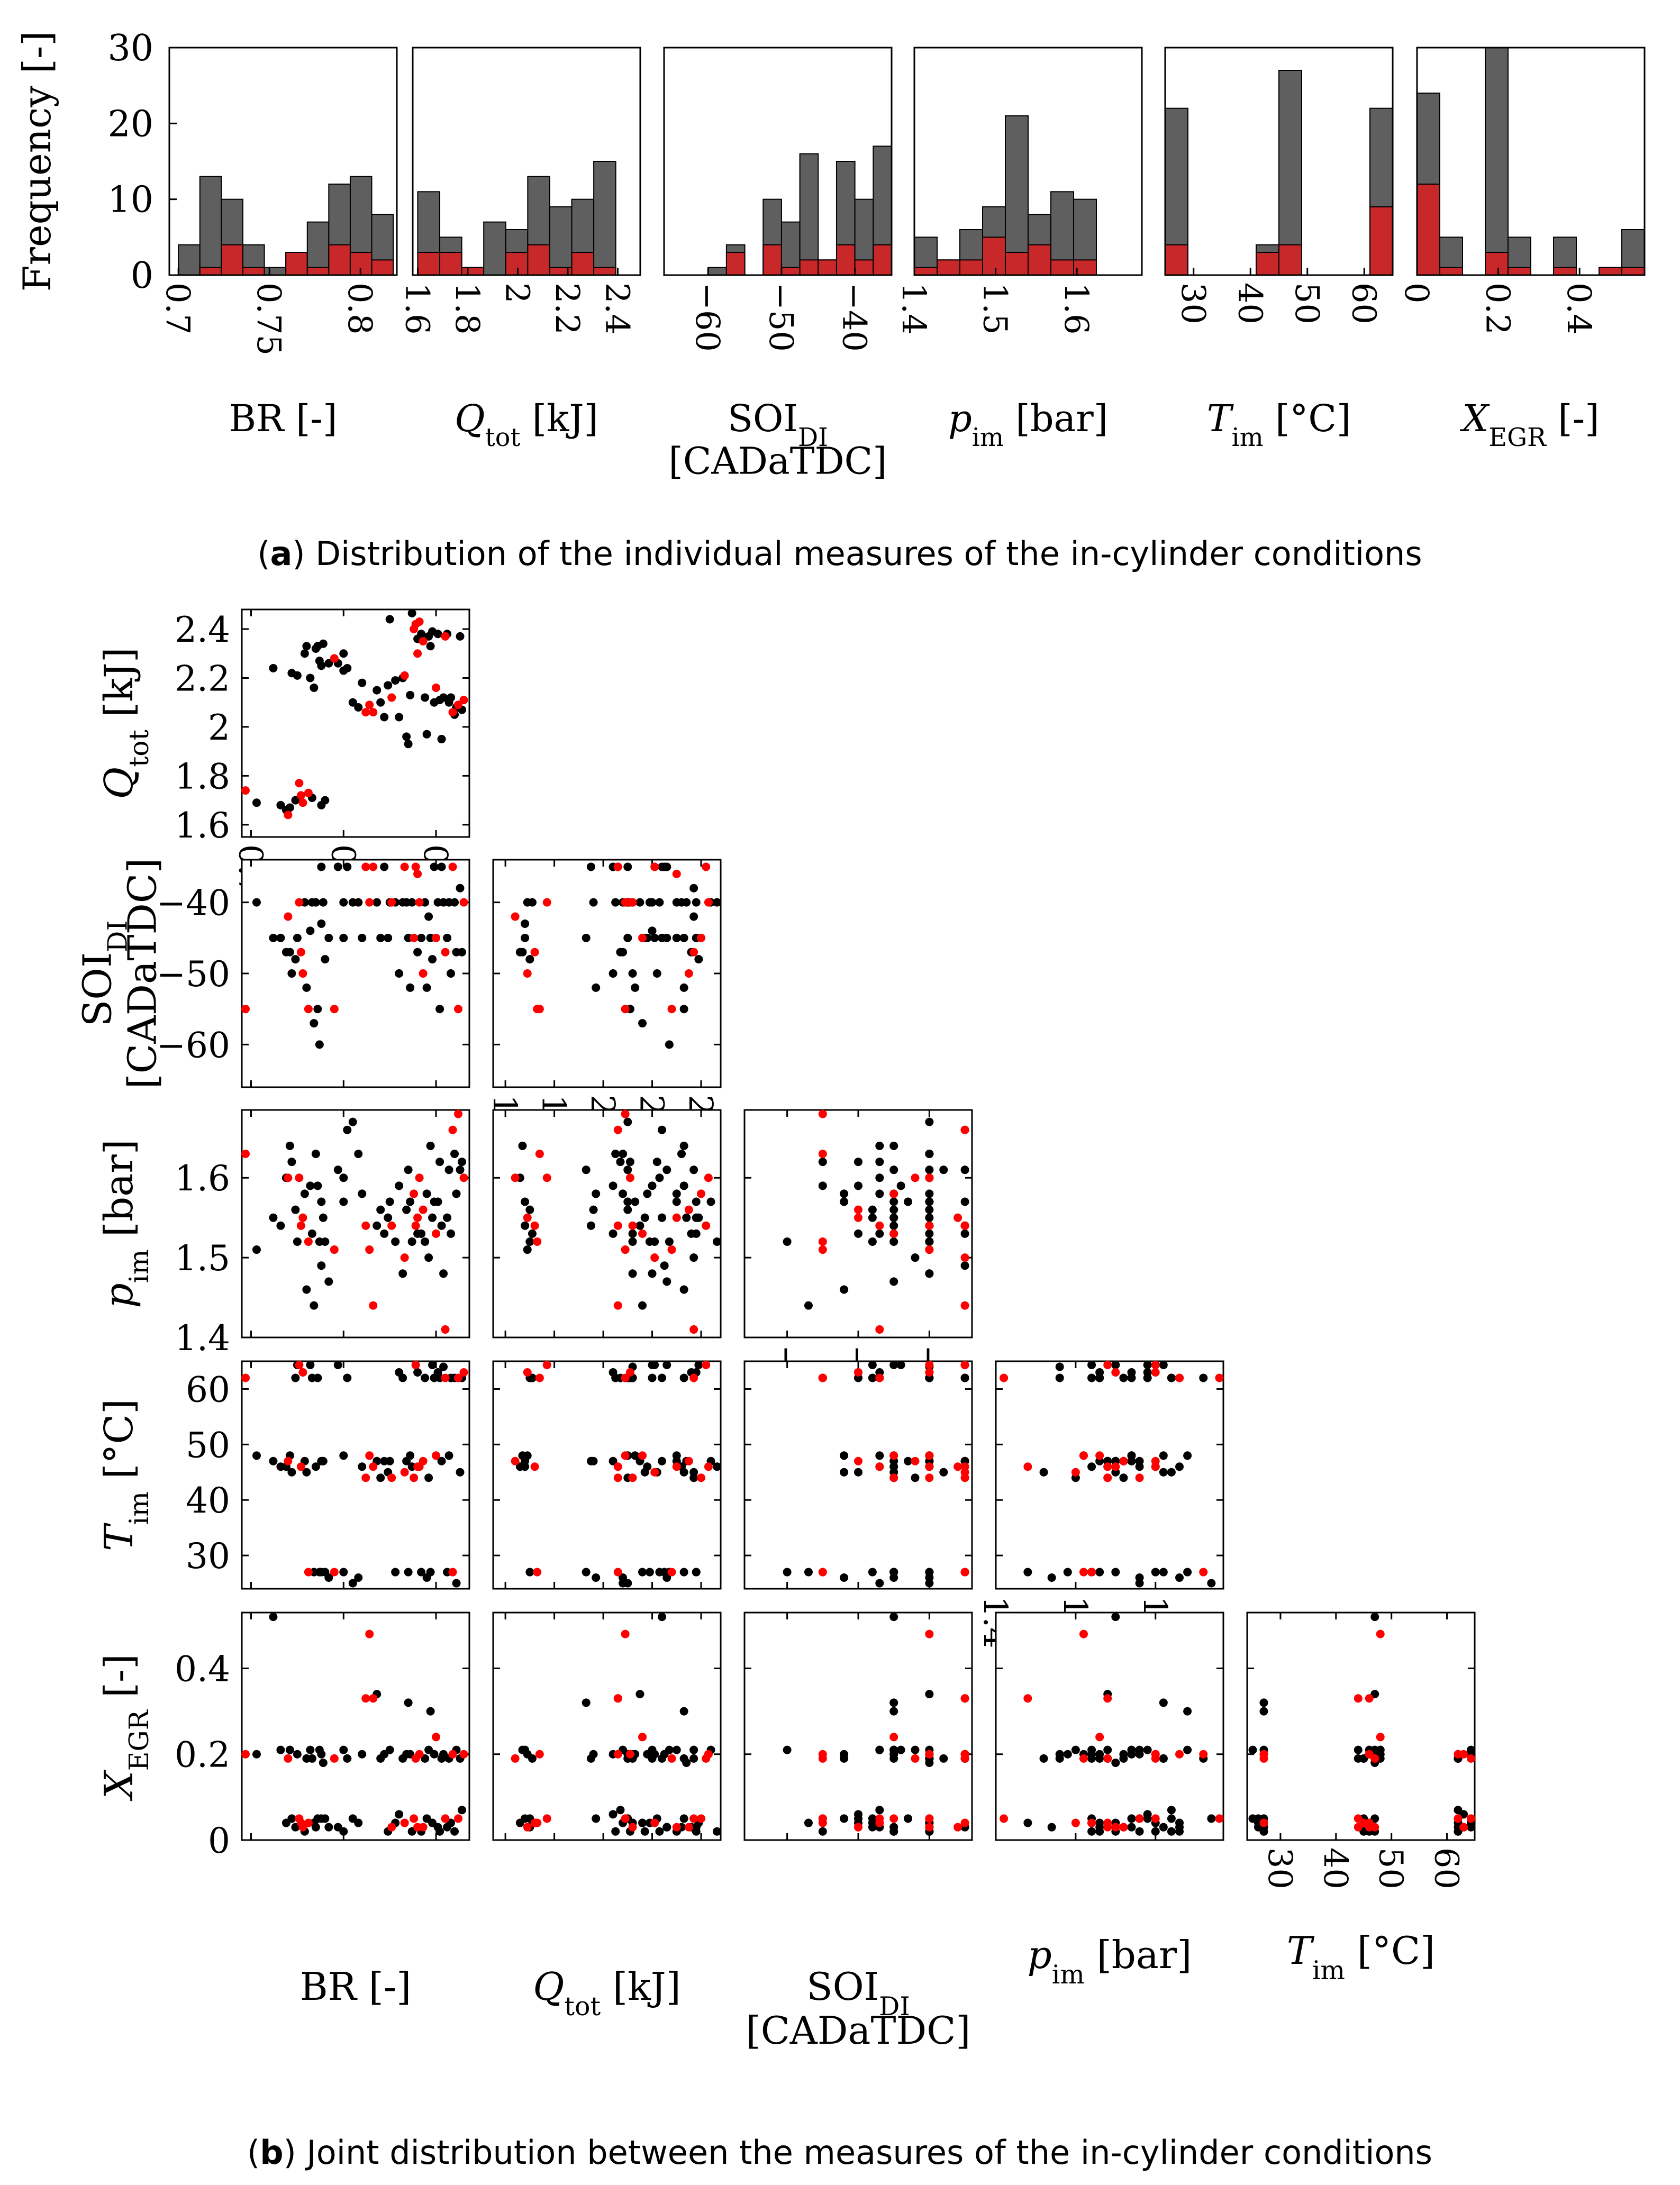 This screenshot has width=1680, height=2185. I want to click on hist-xtick-label: 1.6, so click(1076, 309).